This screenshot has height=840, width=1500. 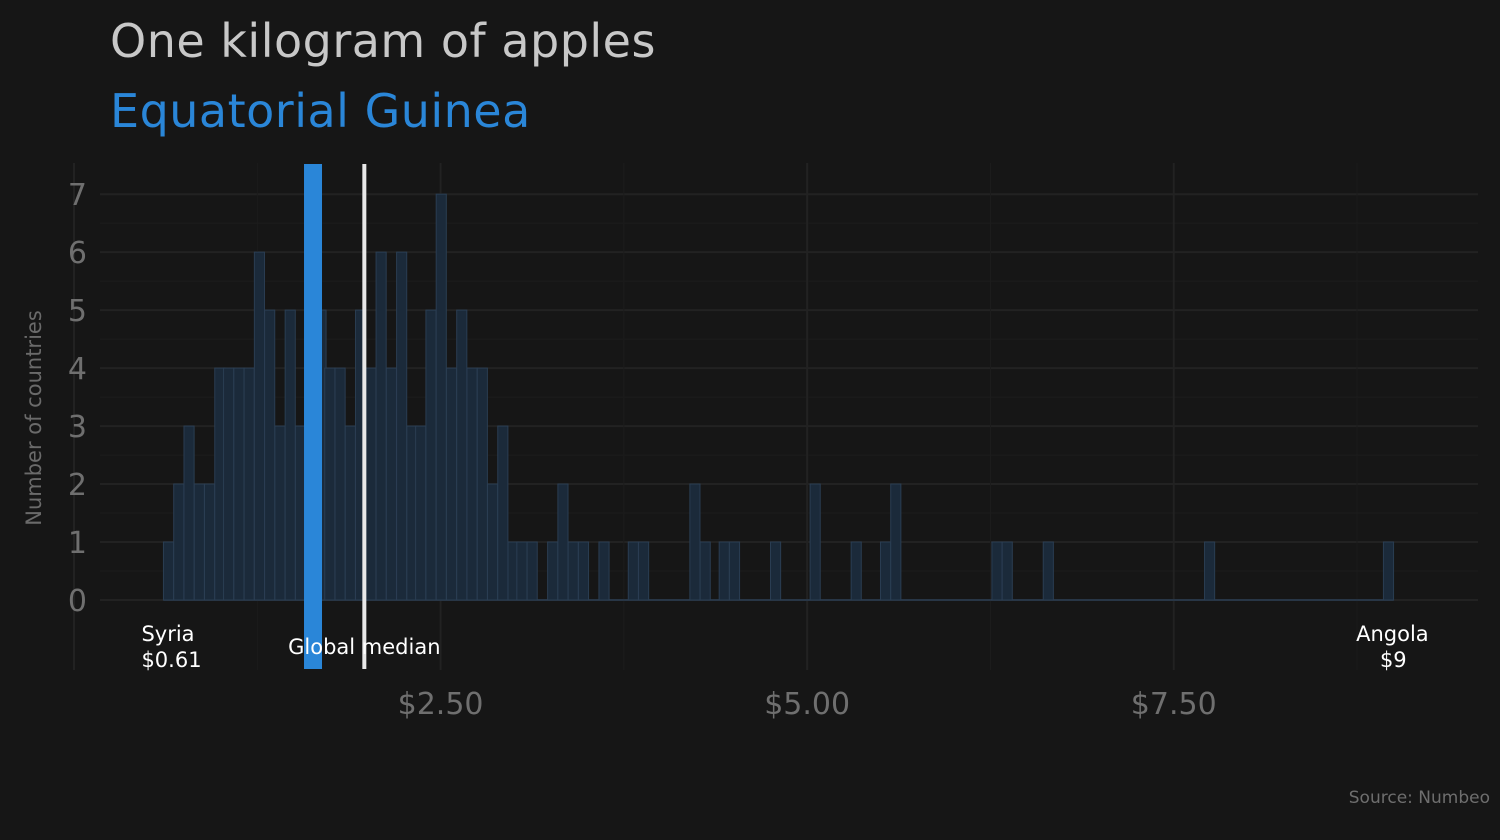 I want to click on annotation-country: Syria, so click(x=167, y=634).